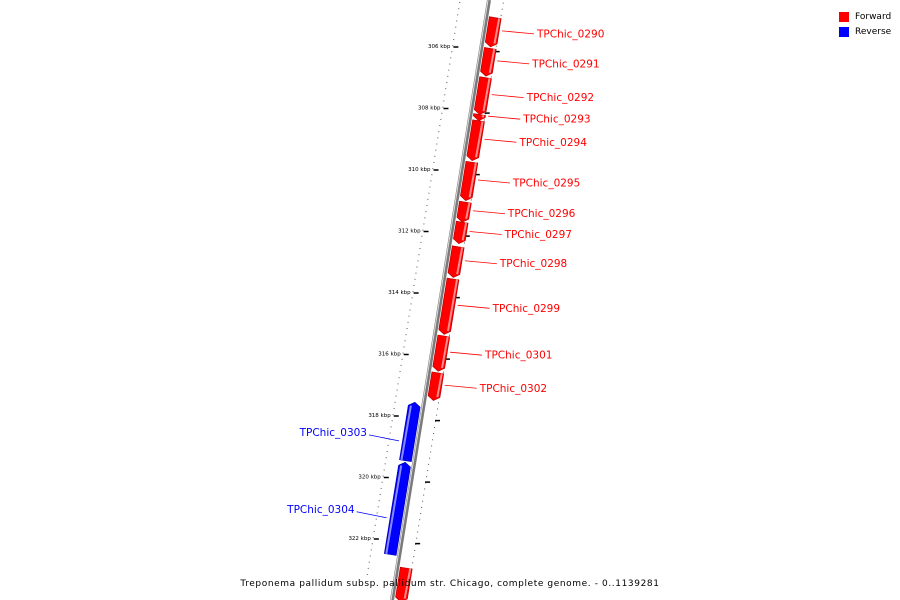 The width and height of the screenshot is (900, 600). What do you see at coordinates (333, 433) in the screenshot?
I see `gene-label-TPChic_0303: TPChic_0303` at bounding box center [333, 433].